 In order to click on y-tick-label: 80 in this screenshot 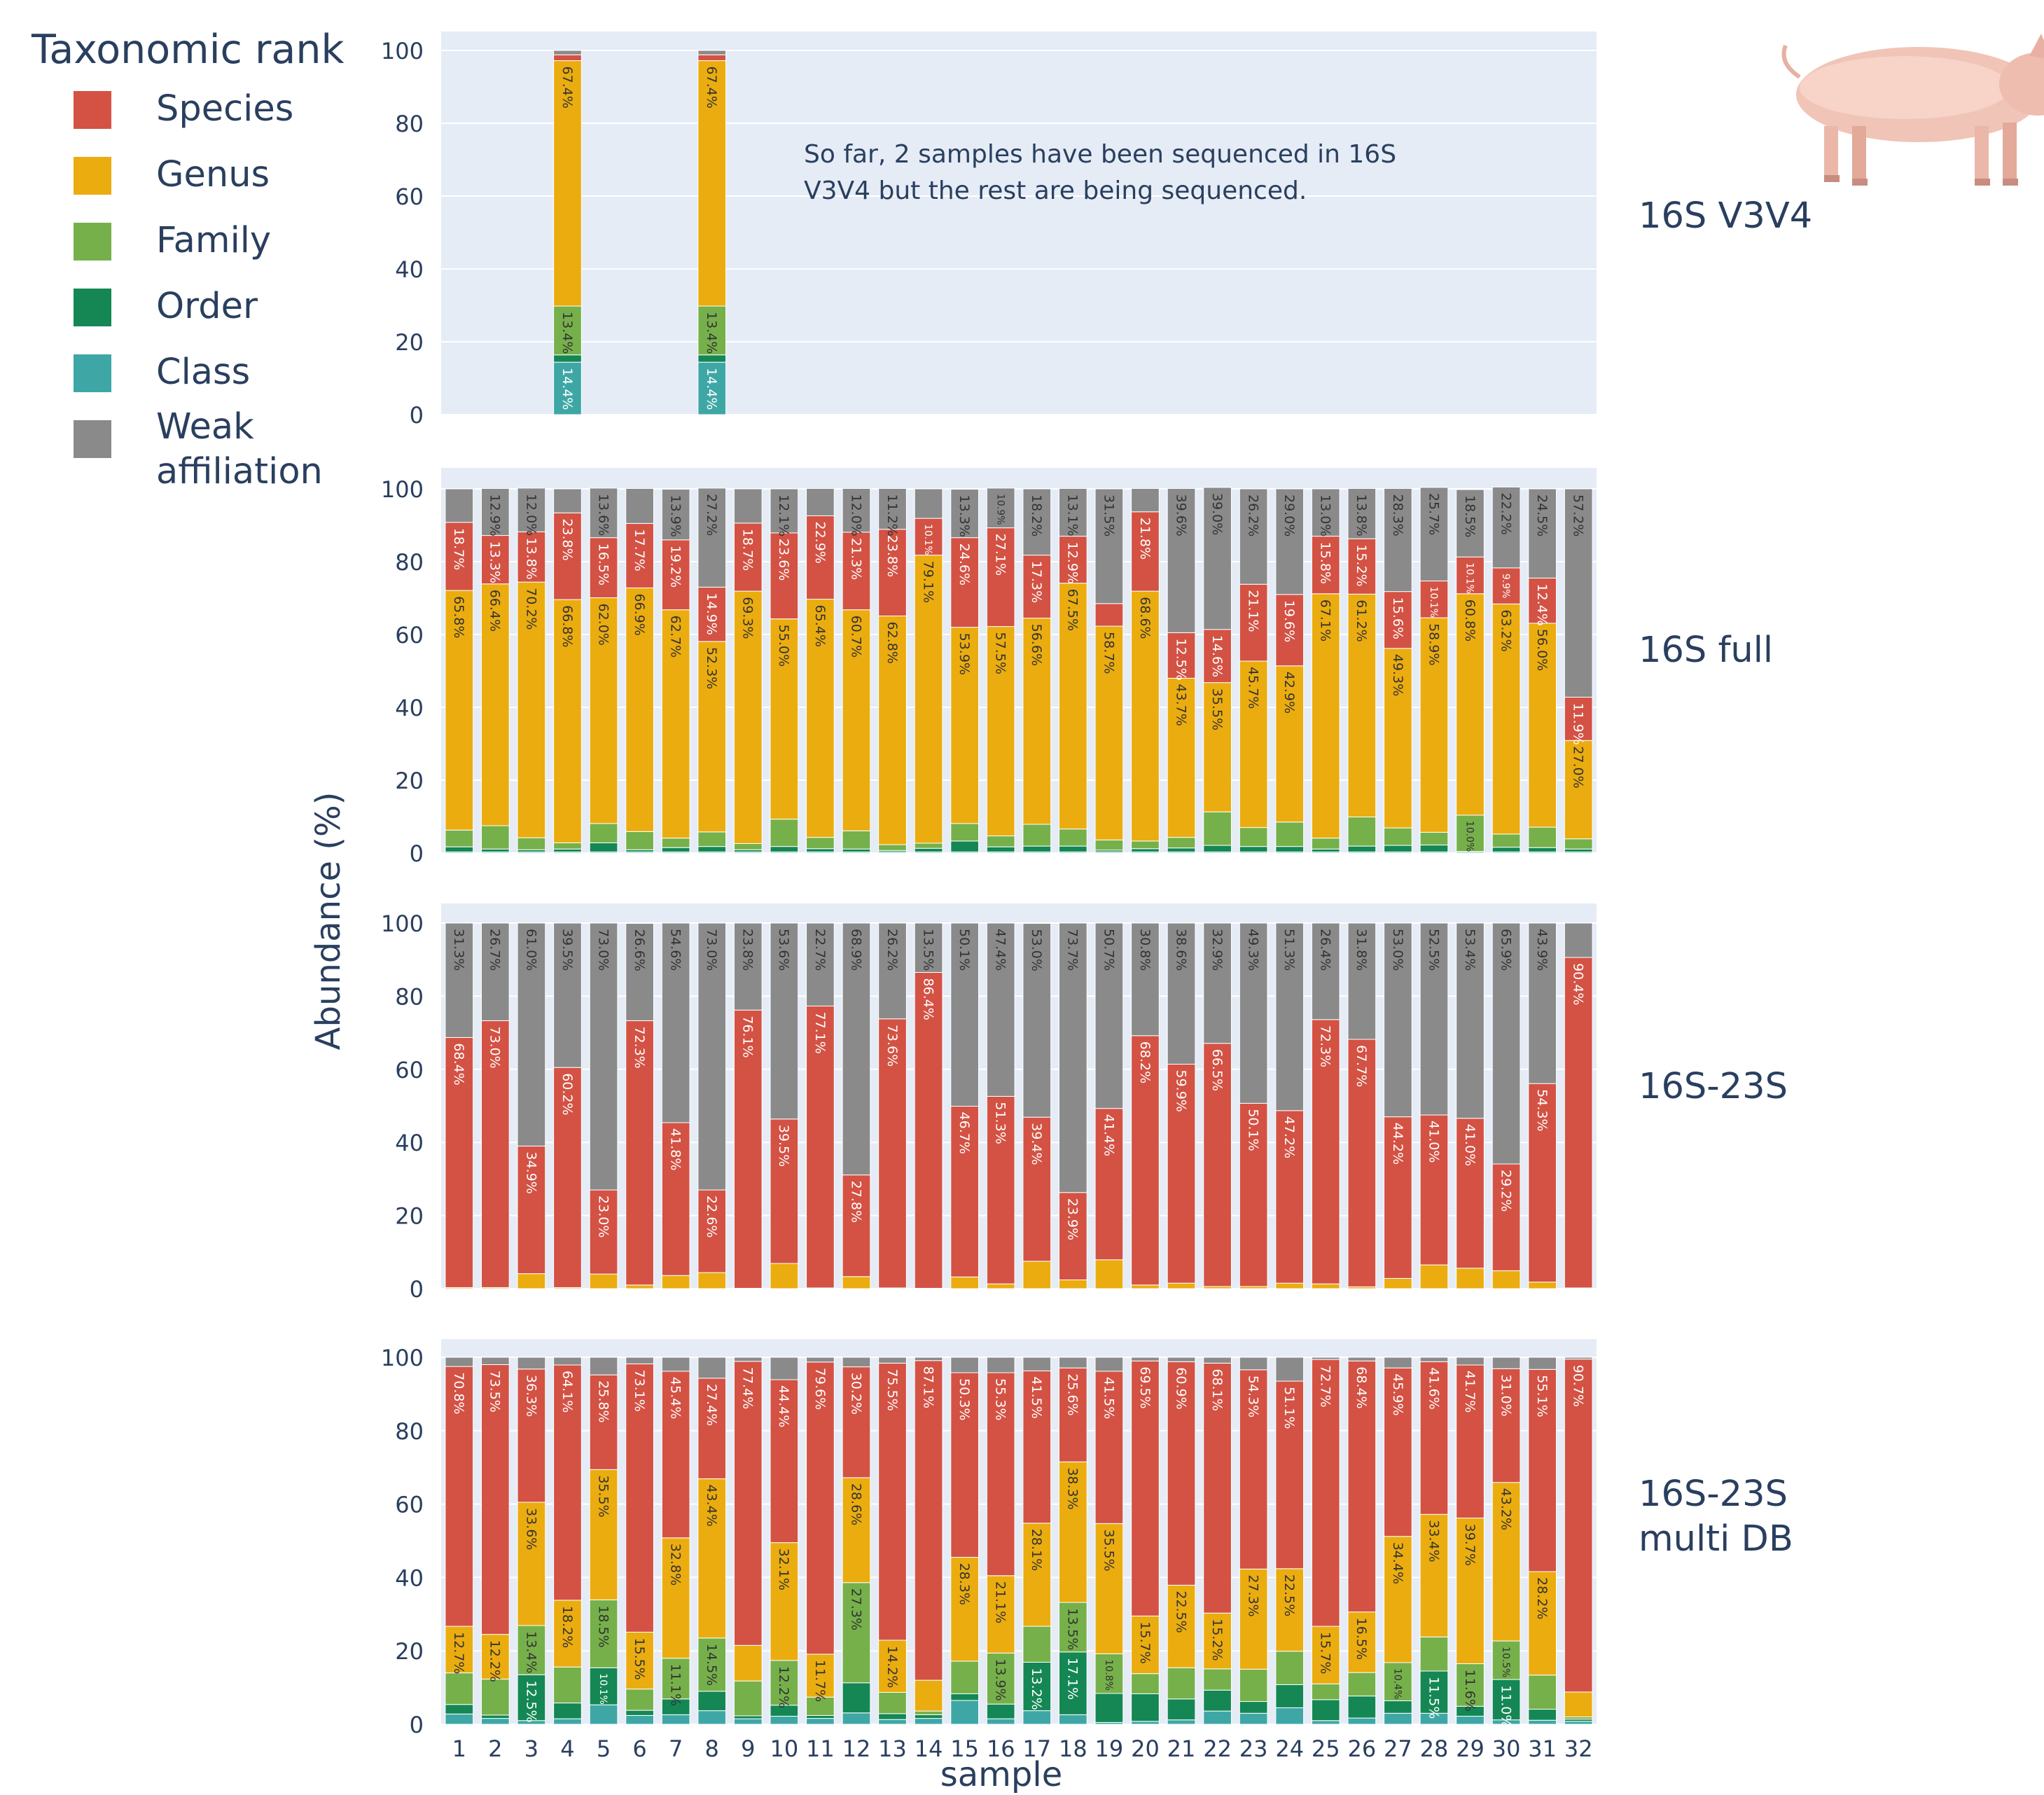, I will do `click(410, 562)`.